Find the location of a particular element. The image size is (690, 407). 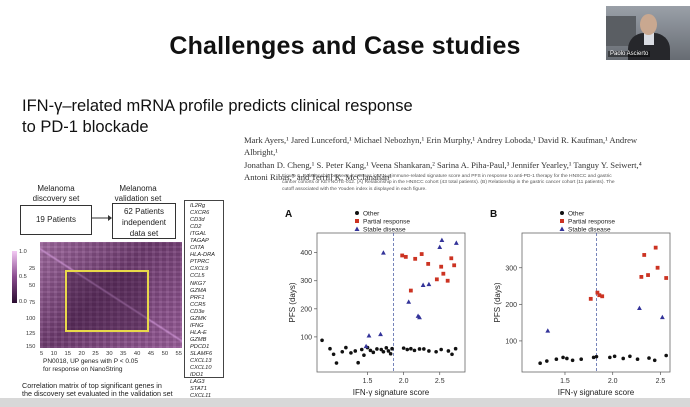

heatmap-x-tick: 5 is located at coordinates (42, 354).